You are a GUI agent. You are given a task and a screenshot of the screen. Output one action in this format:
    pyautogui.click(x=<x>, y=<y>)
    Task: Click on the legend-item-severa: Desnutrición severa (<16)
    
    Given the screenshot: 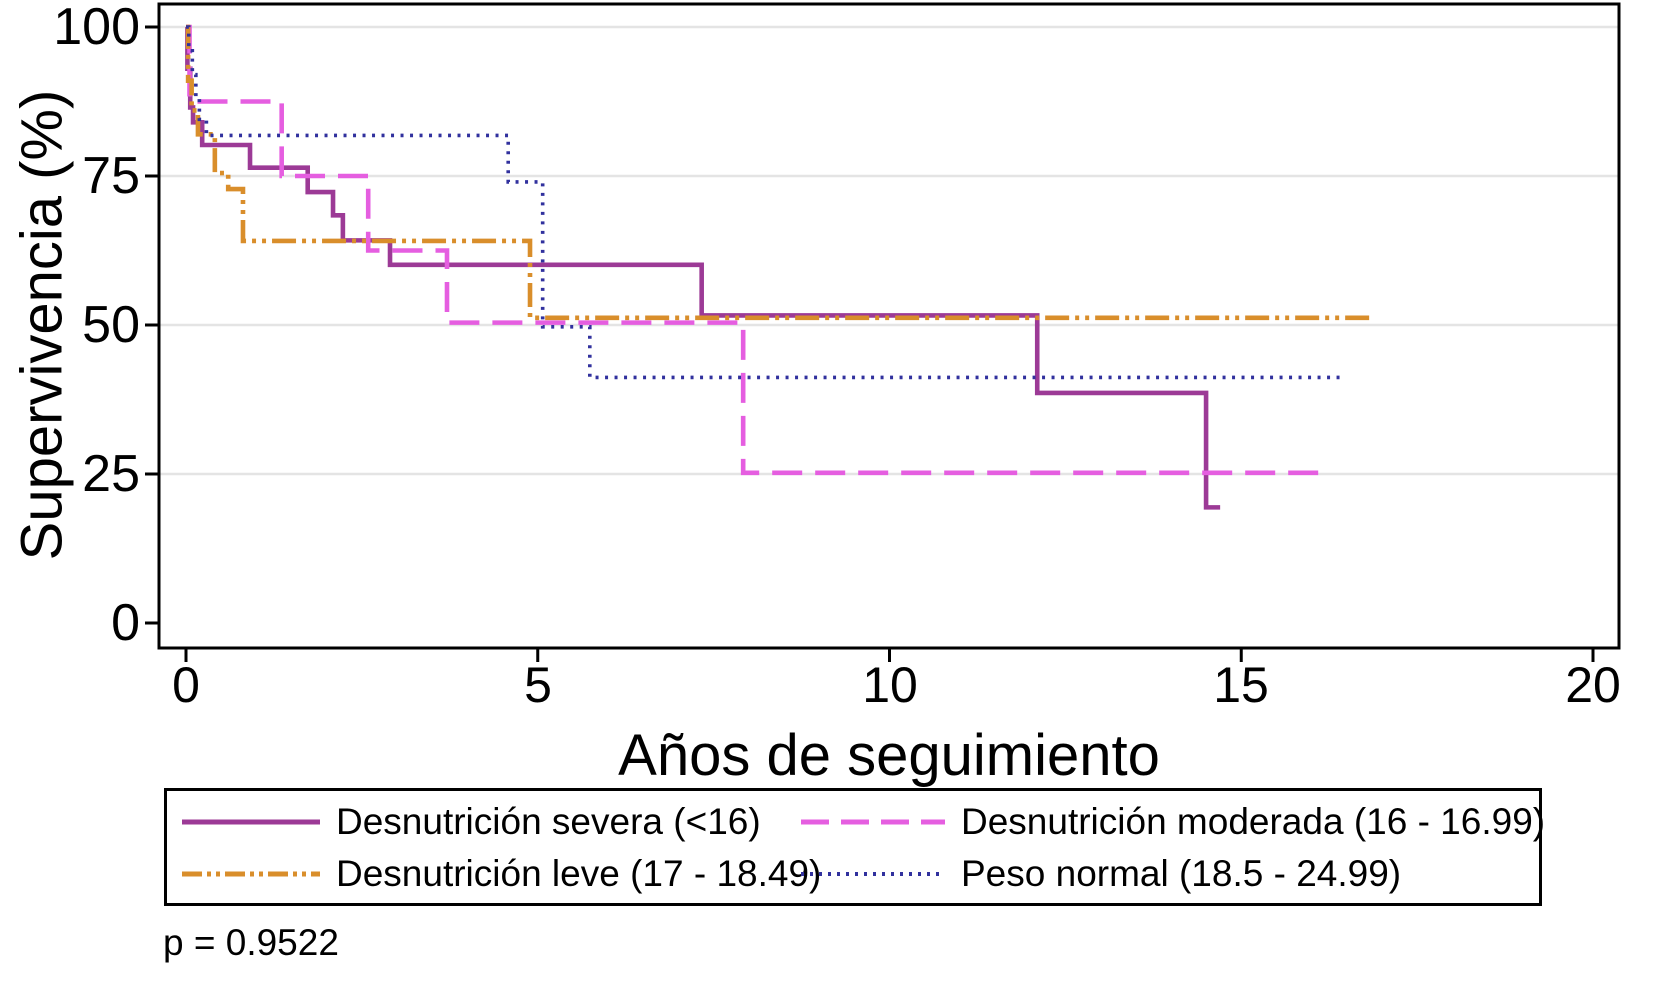 What is the action you would take?
    pyautogui.click(x=470, y=822)
    